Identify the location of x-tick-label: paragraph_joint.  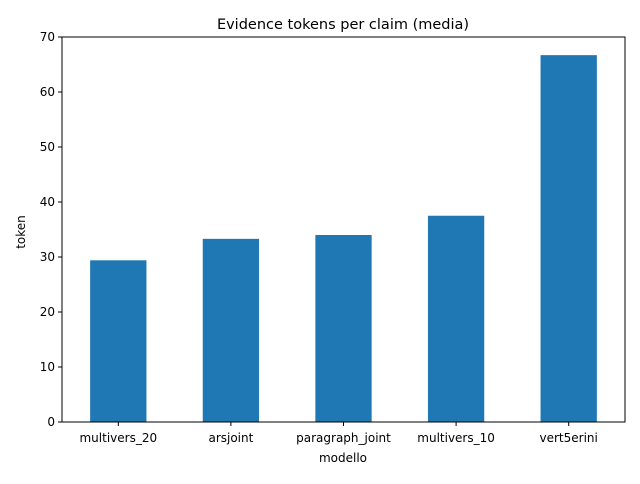
(343, 438).